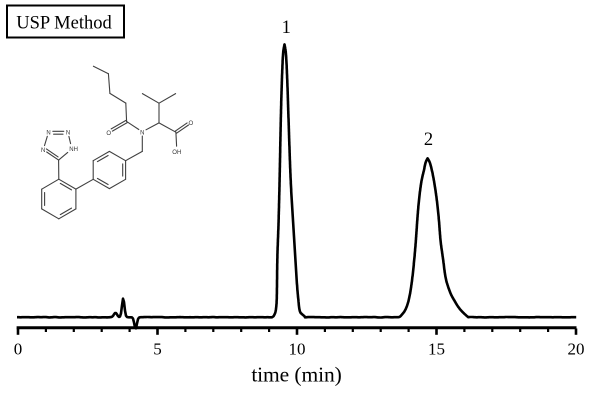 The width and height of the screenshot is (600, 400). Describe the element at coordinates (286, 28) in the screenshot. I see `svg-text: 1` at that location.